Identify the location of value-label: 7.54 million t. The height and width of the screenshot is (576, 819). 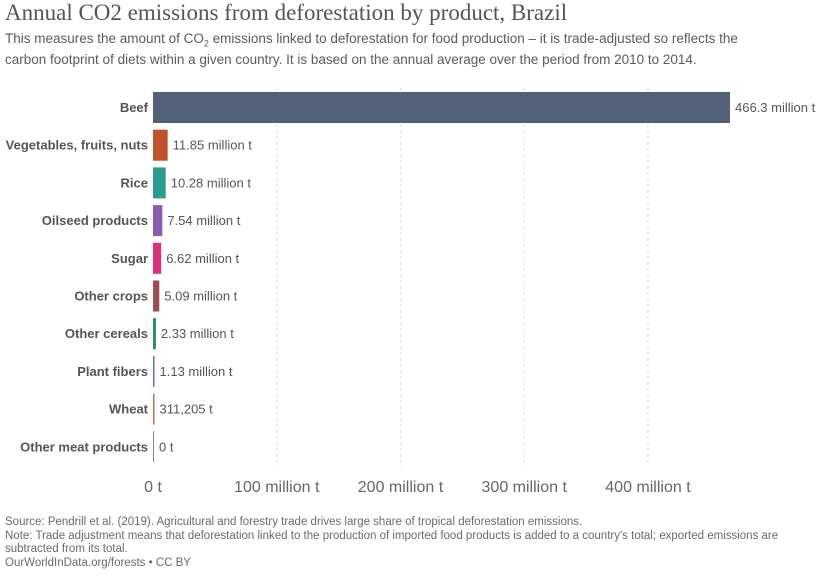
(203, 220).